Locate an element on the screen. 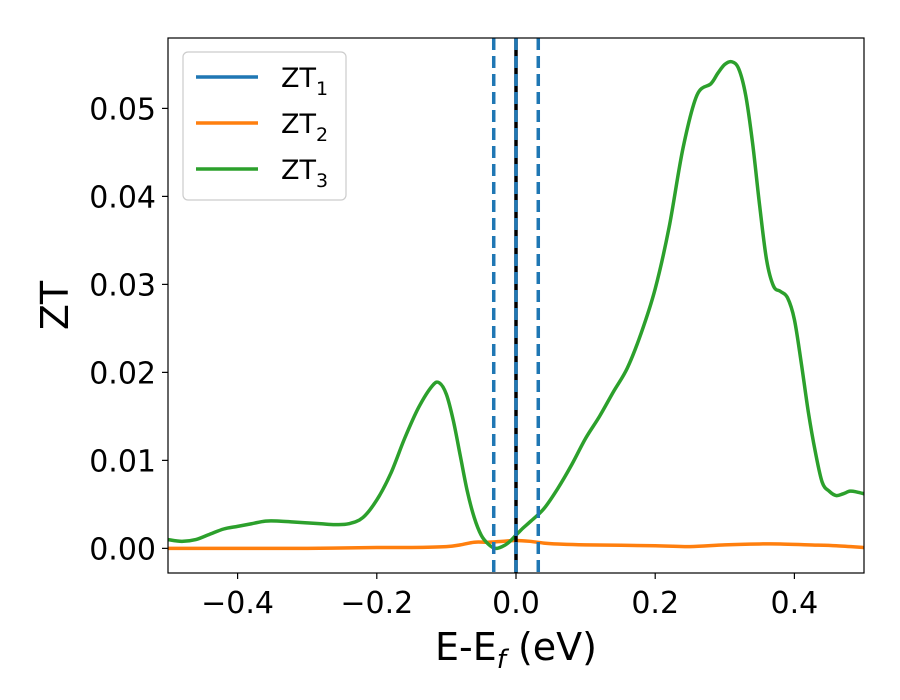 The image size is (900, 700). legend-label-1: ZT1 is located at coordinates (304, 81).